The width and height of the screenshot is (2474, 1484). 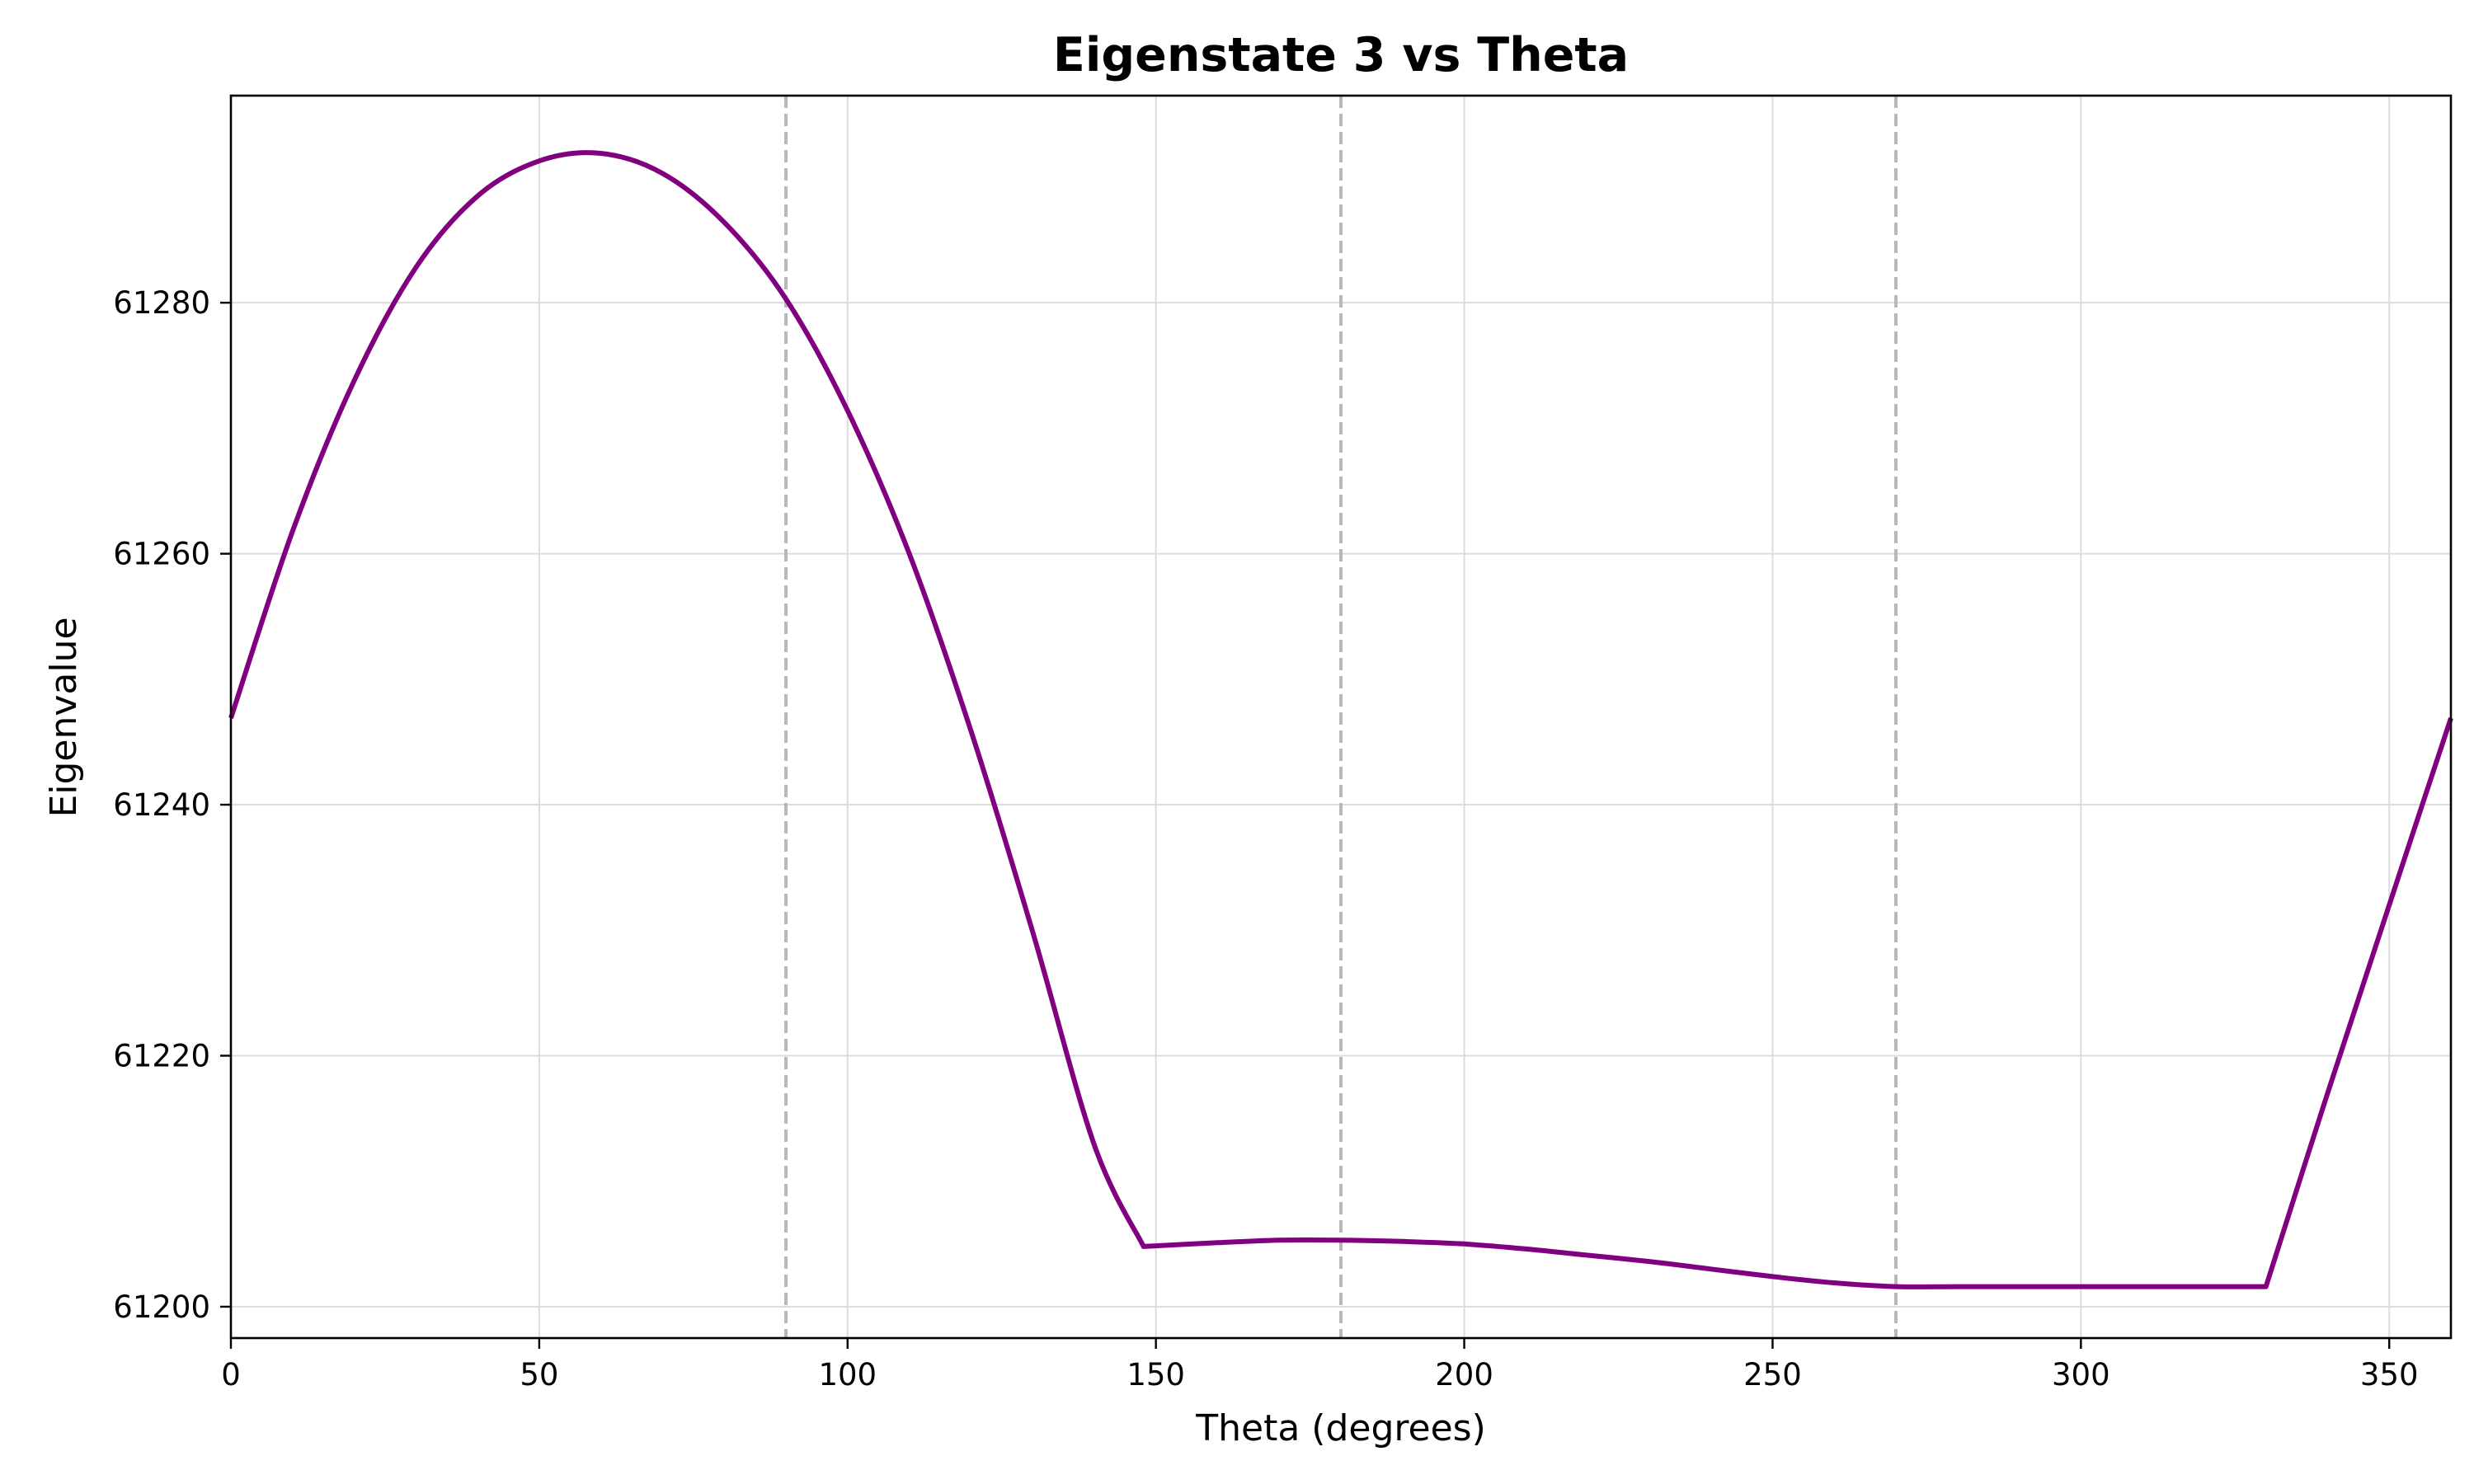 What do you see at coordinates (539, 1374) in the screenshot?
I see `x-tick-label: 50` at bounding box center [539, 1374].